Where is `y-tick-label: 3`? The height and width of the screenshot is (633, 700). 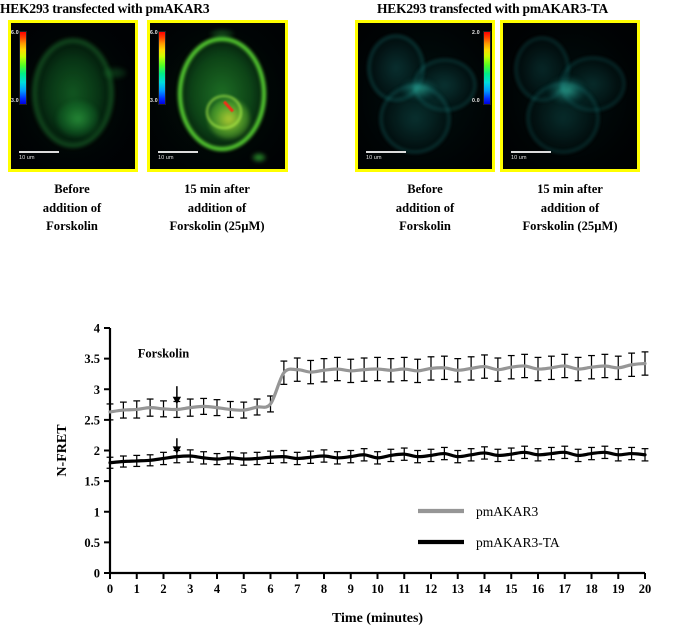 y-tick-label: 3 is located at coordinates (97, 390).